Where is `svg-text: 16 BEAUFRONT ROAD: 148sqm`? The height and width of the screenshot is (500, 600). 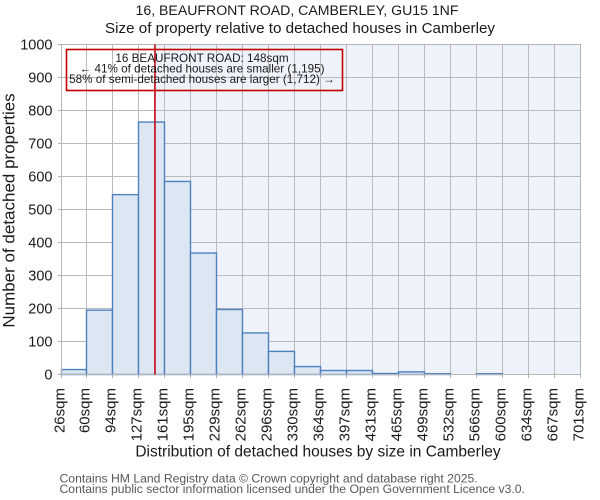
svg-text: 16 BEAUFRONT ROAD: 148sqm is located at coordinates (201, 58).